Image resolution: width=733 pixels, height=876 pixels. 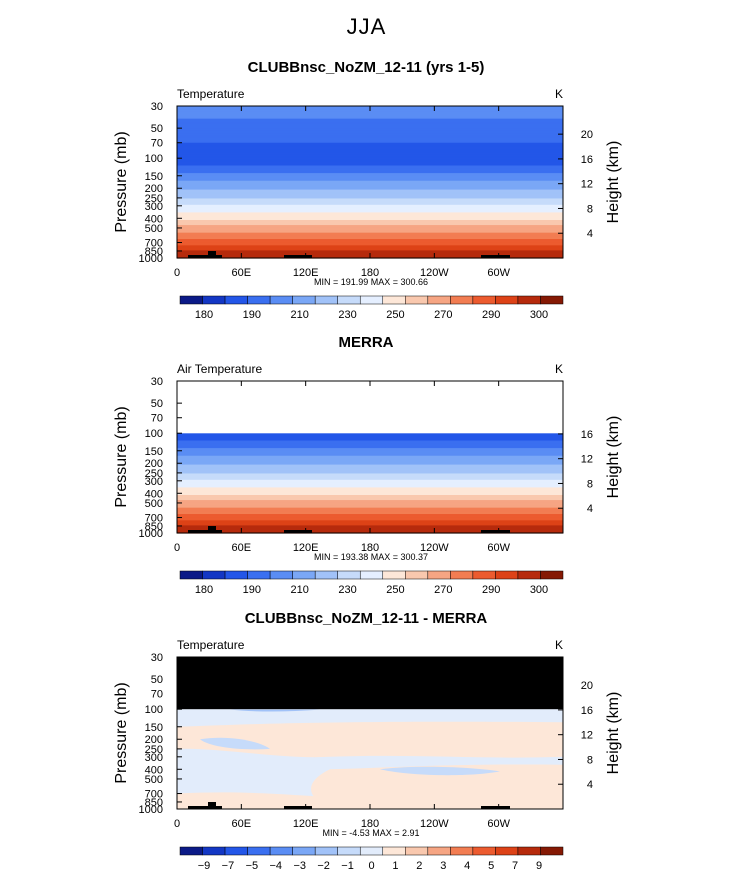 What do you see at coordinates (370, 833) in the screenshot?
I see `min-max-stats: MIN = -4.53 MAX = 2.91` at bounding box center [370, 833].